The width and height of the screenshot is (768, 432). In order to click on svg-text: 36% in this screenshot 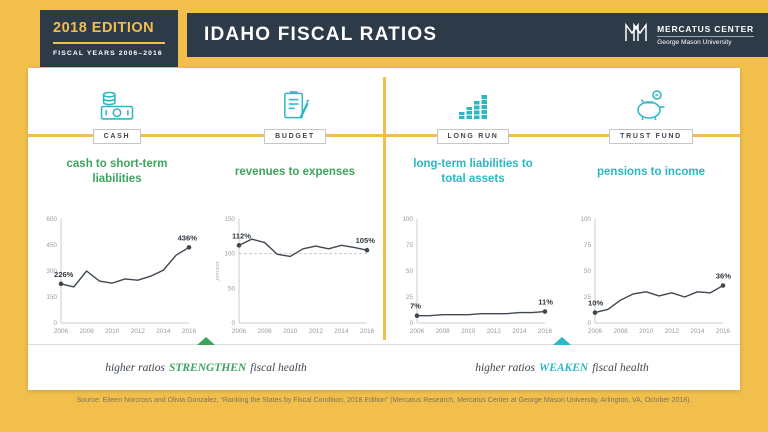, I will do `click(723, 276)`.